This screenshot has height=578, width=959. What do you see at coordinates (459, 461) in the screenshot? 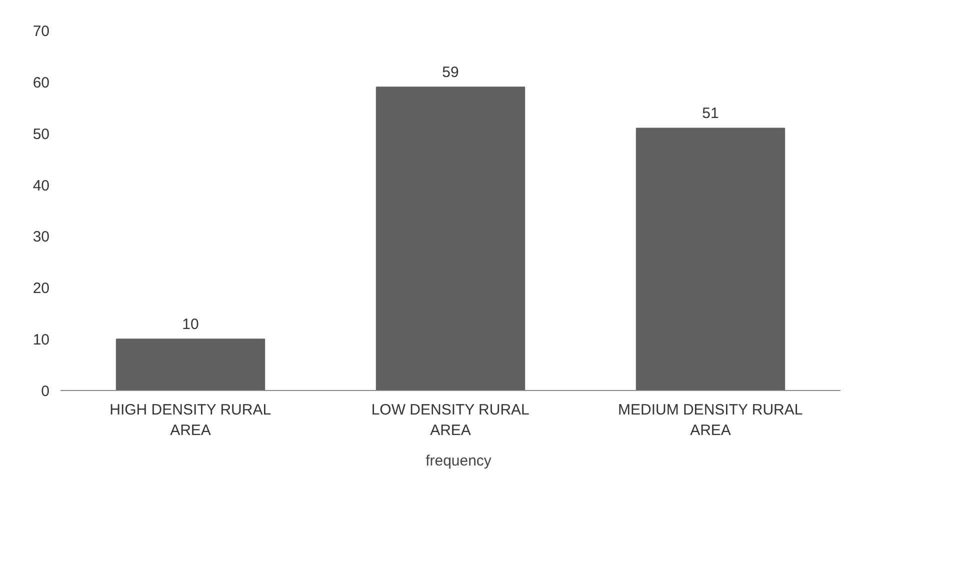
I see `text: frequency` at bounding box center [459, 461].